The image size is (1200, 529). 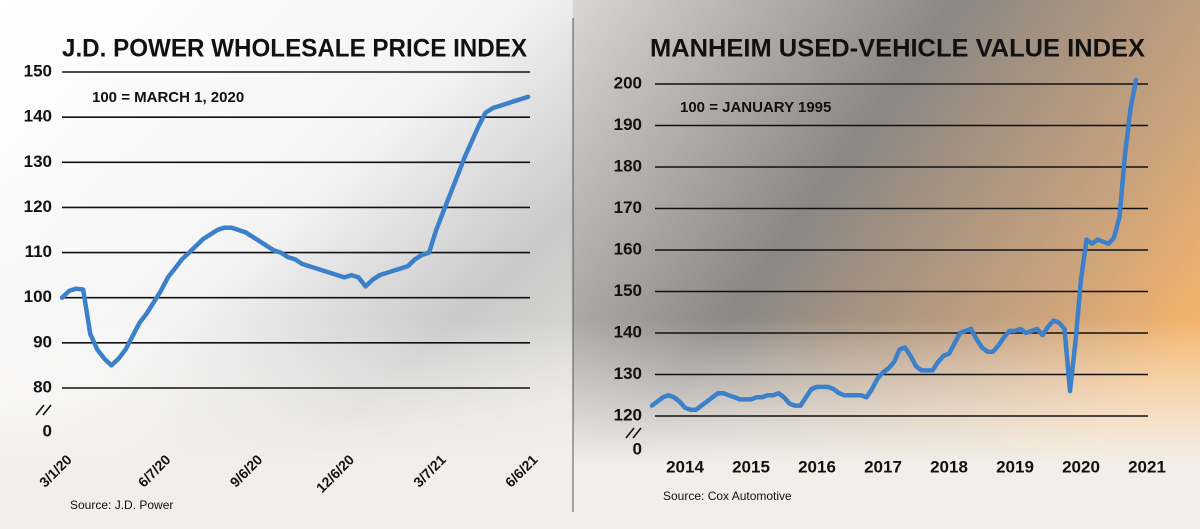 I want to click on x-tick-label: 2019, so click(x=1015, y=466).